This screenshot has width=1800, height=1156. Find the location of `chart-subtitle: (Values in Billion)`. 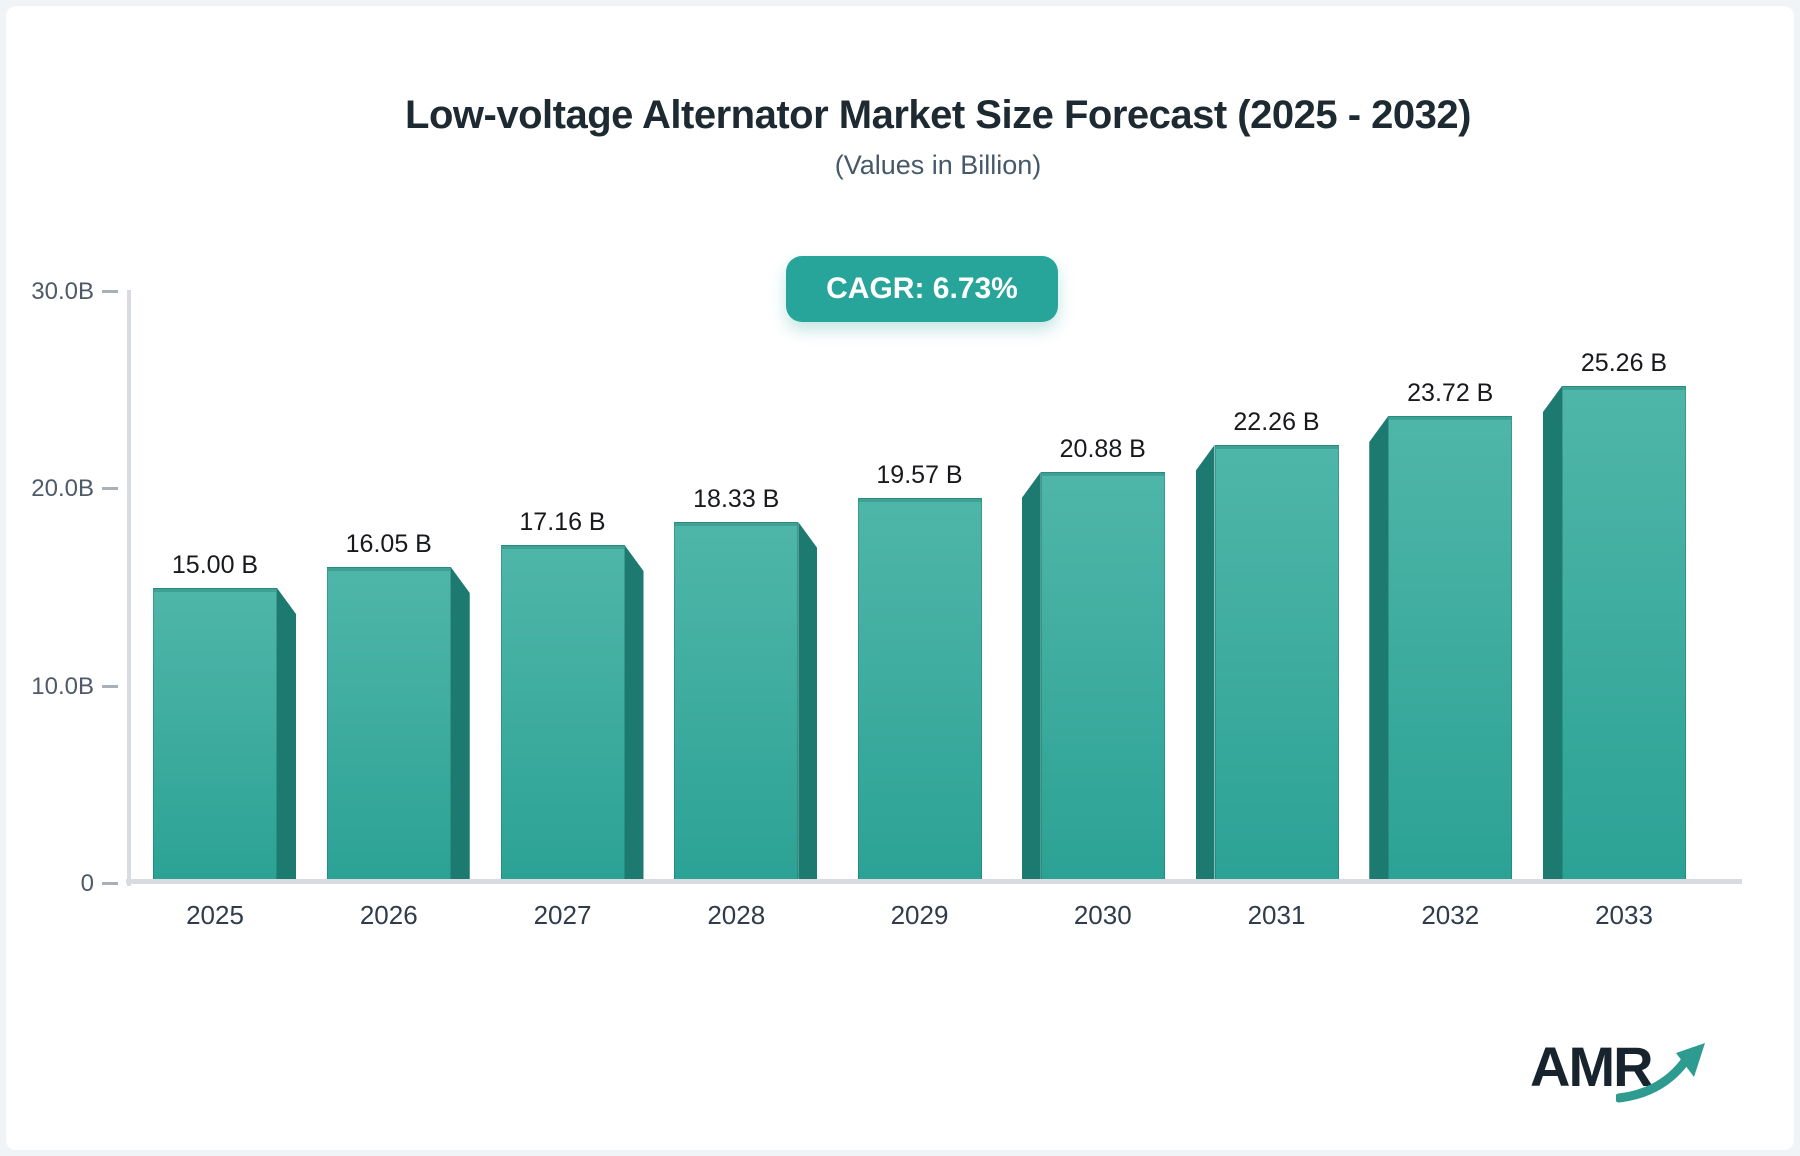

chart-subtitle: (Values in Billion) is located at coordinates (938, 165).